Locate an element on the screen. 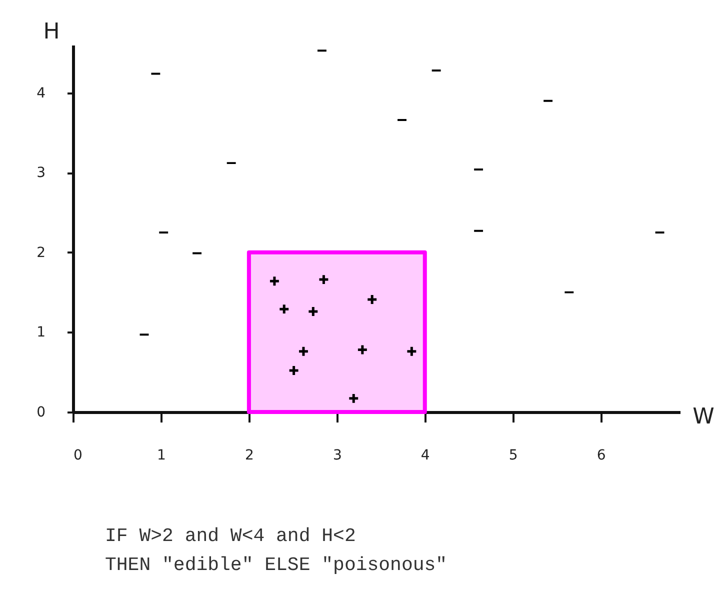 Image resolution: width=715 pixels, height=601 pixels. x-tick-label: 5 is located at coordinates (513, 456).